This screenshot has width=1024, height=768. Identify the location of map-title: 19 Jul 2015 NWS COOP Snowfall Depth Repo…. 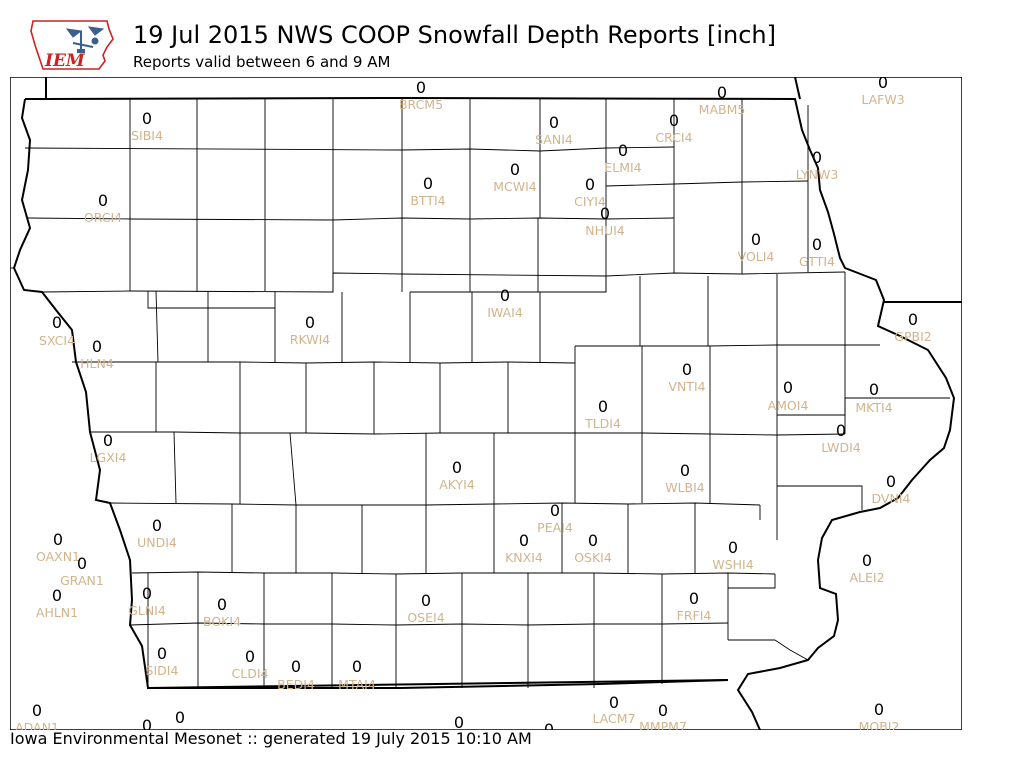
(454, 35).